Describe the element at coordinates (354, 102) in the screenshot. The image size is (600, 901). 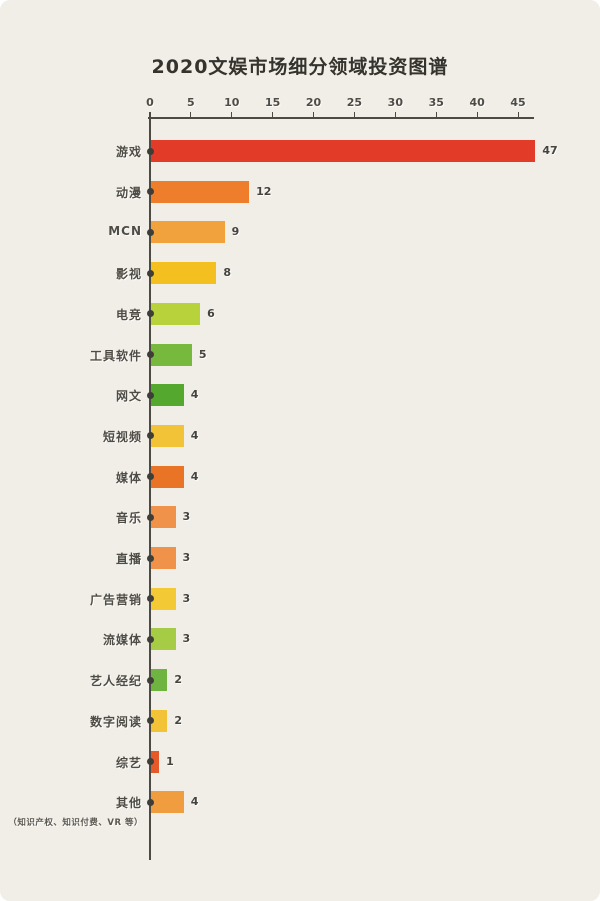
I see `x-axis-tick-label: 25` at that location.